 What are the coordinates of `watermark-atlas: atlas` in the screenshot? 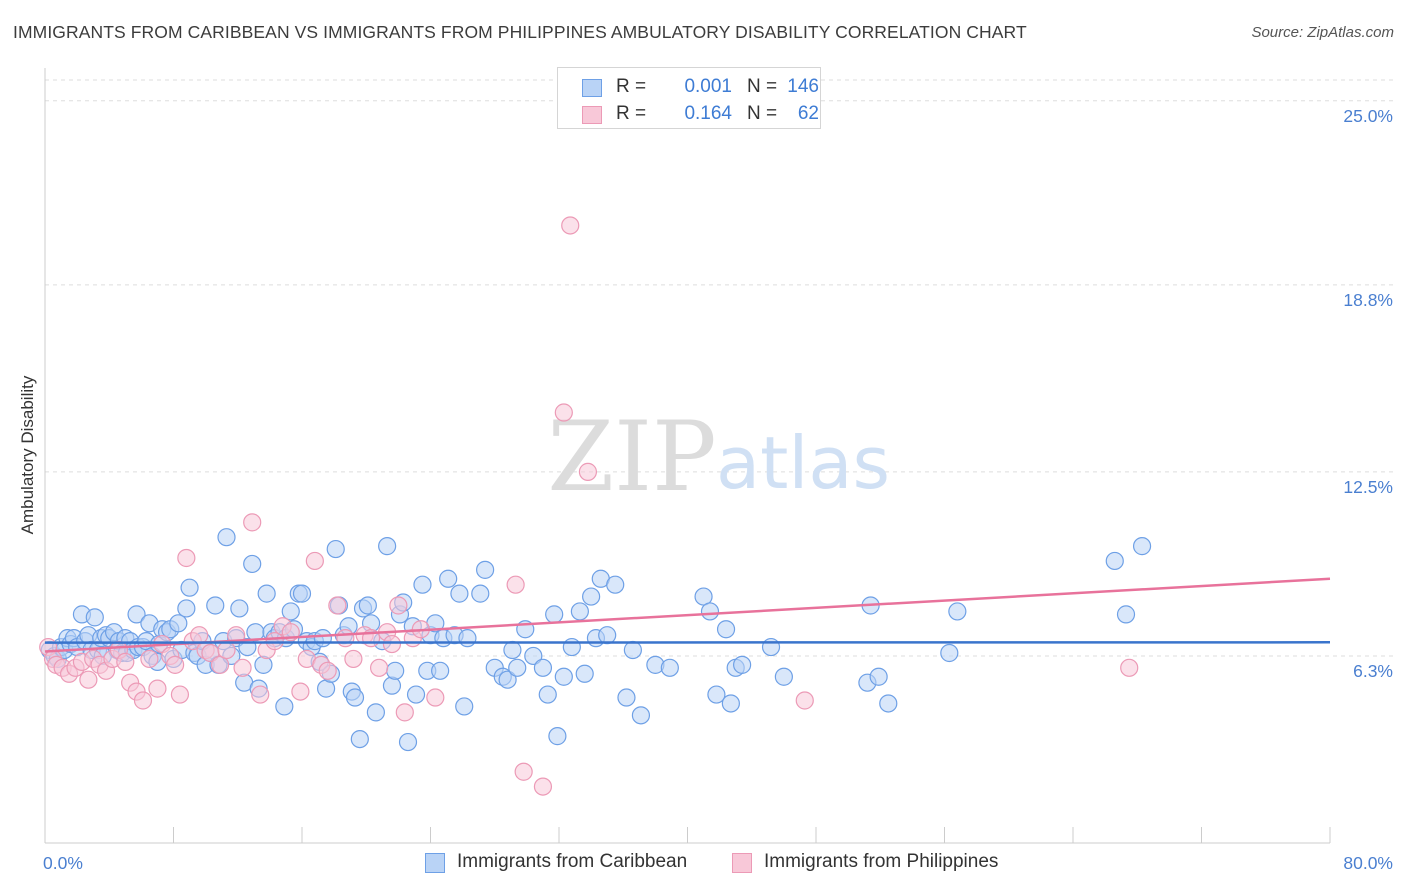 It's located at (803, 463).